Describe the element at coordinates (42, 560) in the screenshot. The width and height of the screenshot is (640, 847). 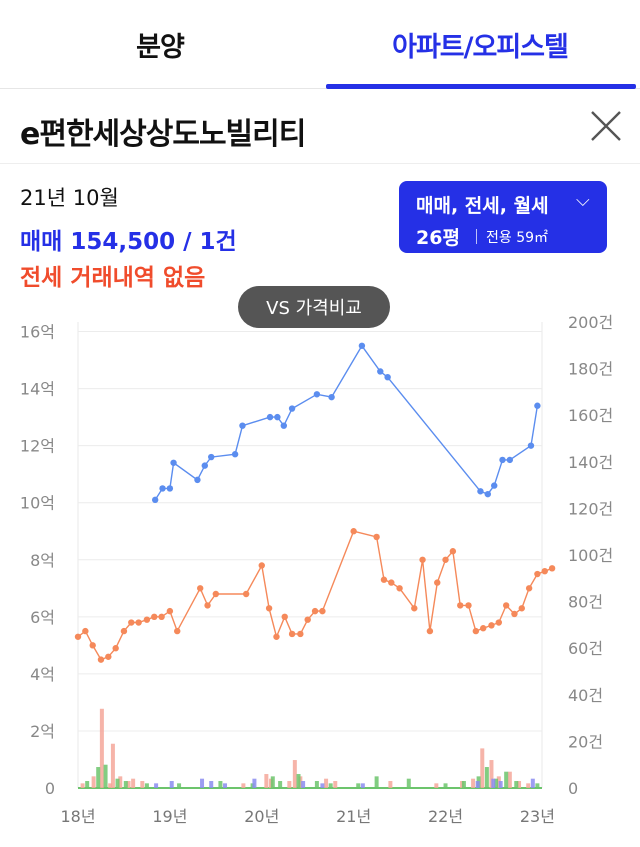
I see `y-left-tick-label: 8억` at that location.